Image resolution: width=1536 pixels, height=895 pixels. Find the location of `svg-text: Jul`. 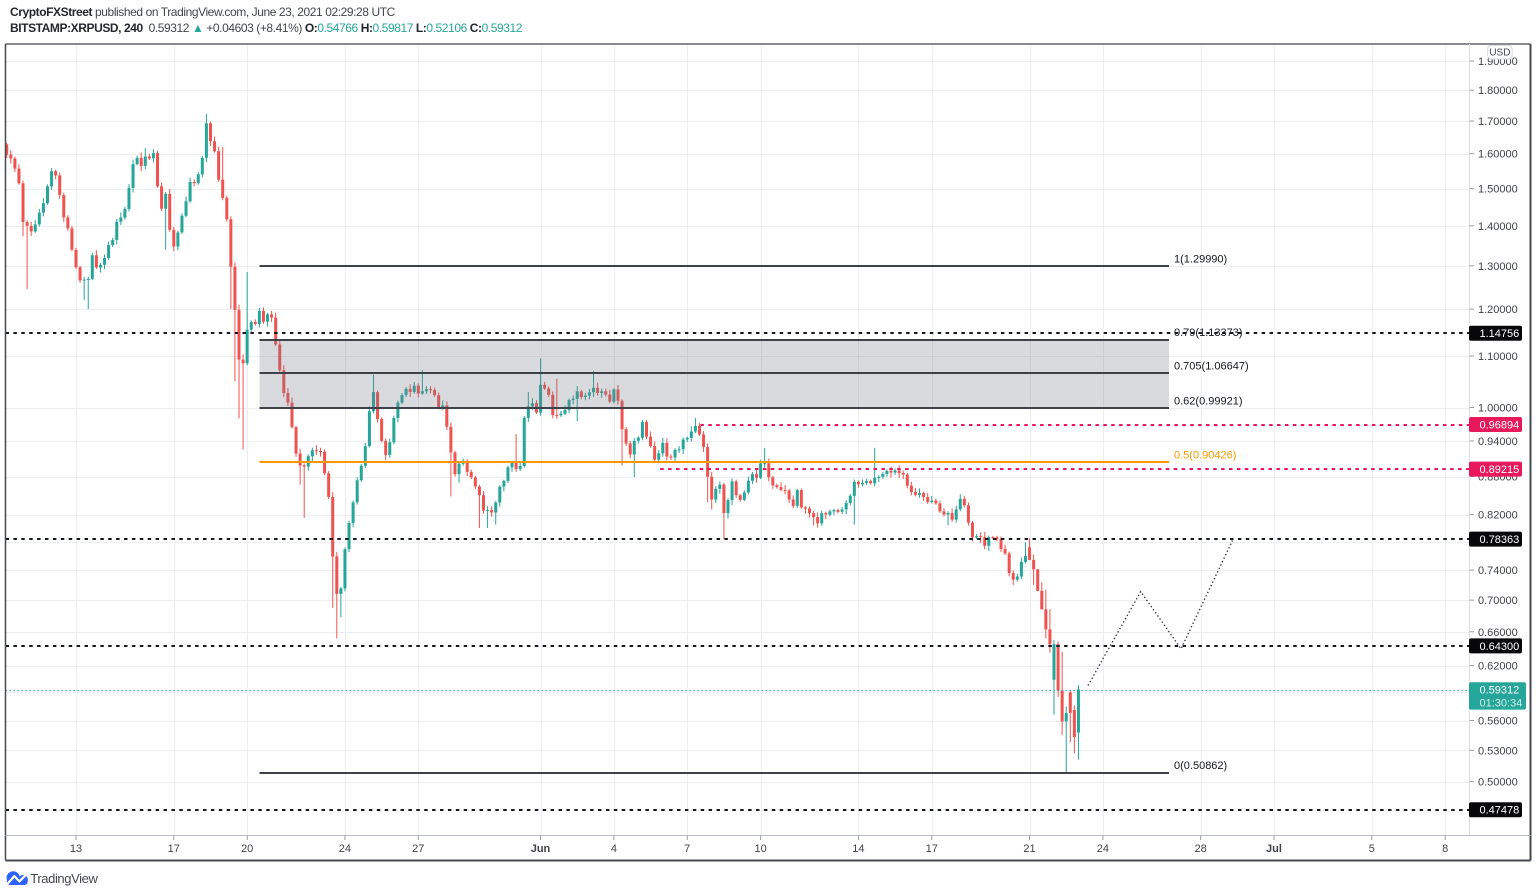

svg-text: Jul is located at coordinates (1274, 849).